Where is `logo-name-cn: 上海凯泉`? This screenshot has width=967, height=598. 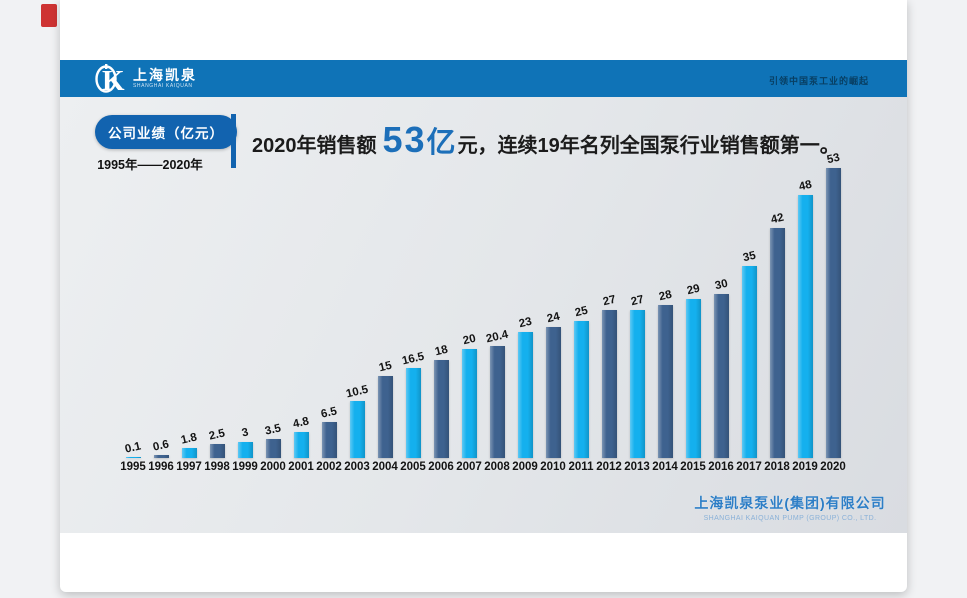 logo-name-cn: 上海凯泉 is located at coordinates (165, 75).